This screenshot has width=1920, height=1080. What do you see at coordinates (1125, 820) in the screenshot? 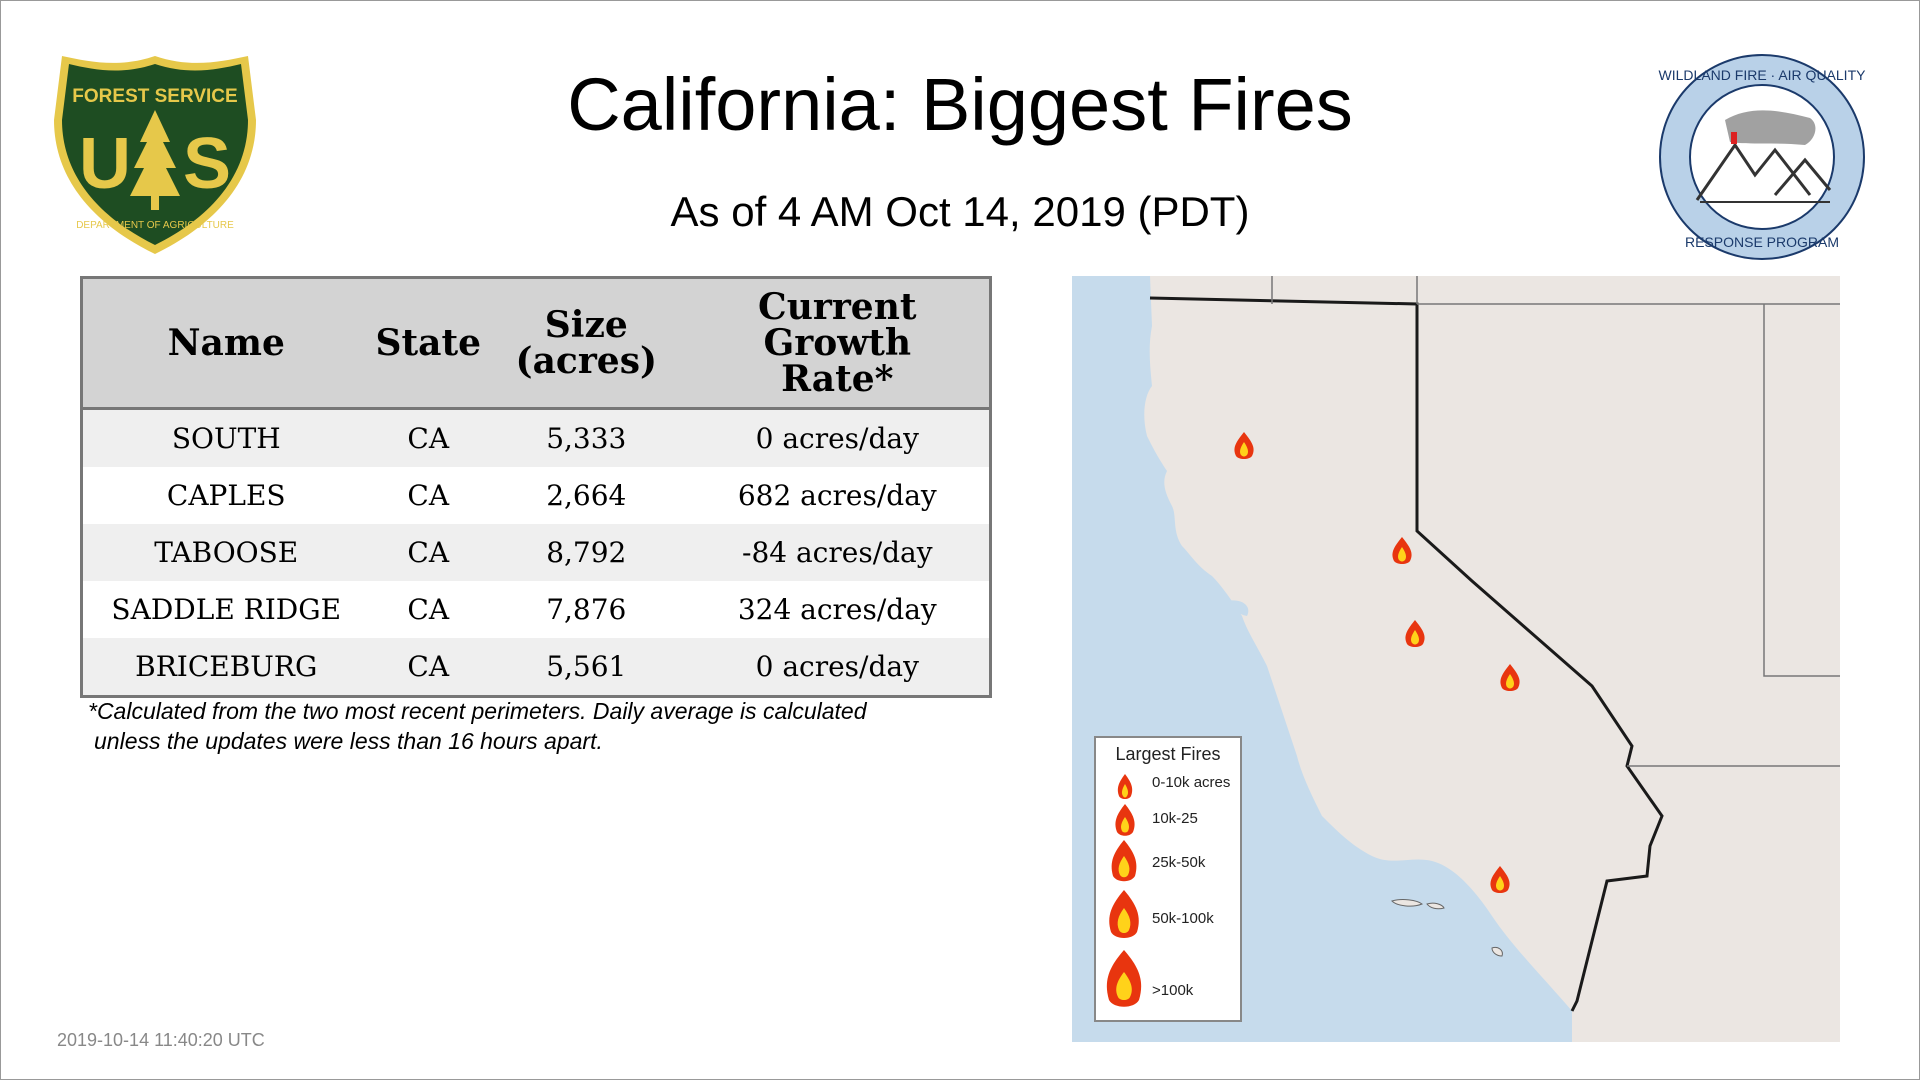
I see `fire-icon-sm` at bounding box center [1125, 820].